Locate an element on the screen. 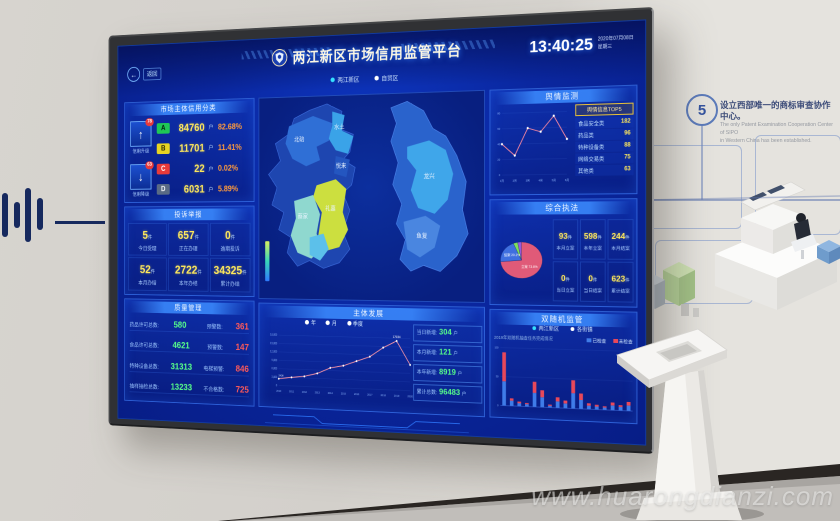 The width and height of the screenshot is (840, 521). map-landmass-west is located at coordinates (312, 186).